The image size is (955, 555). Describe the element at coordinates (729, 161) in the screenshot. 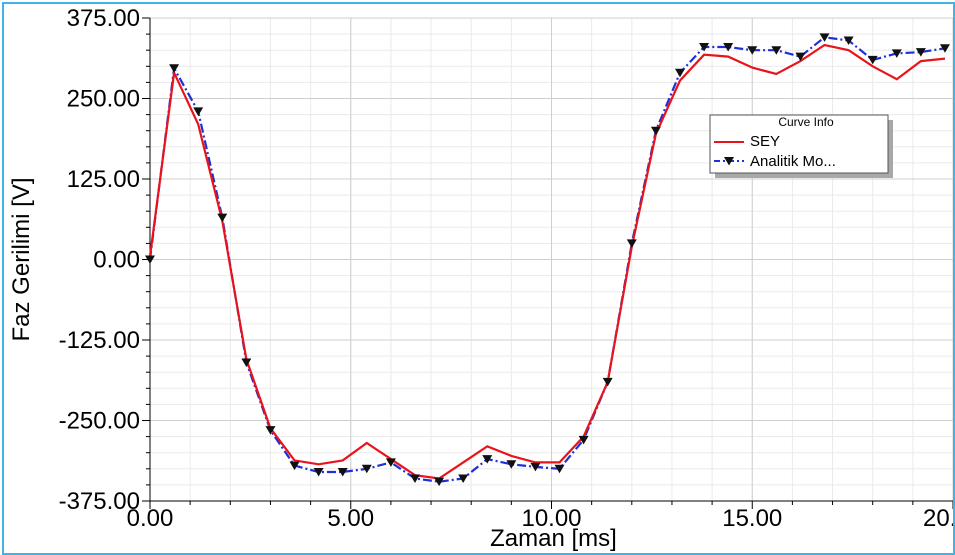

I see `legend-marker-analitik` at that location.